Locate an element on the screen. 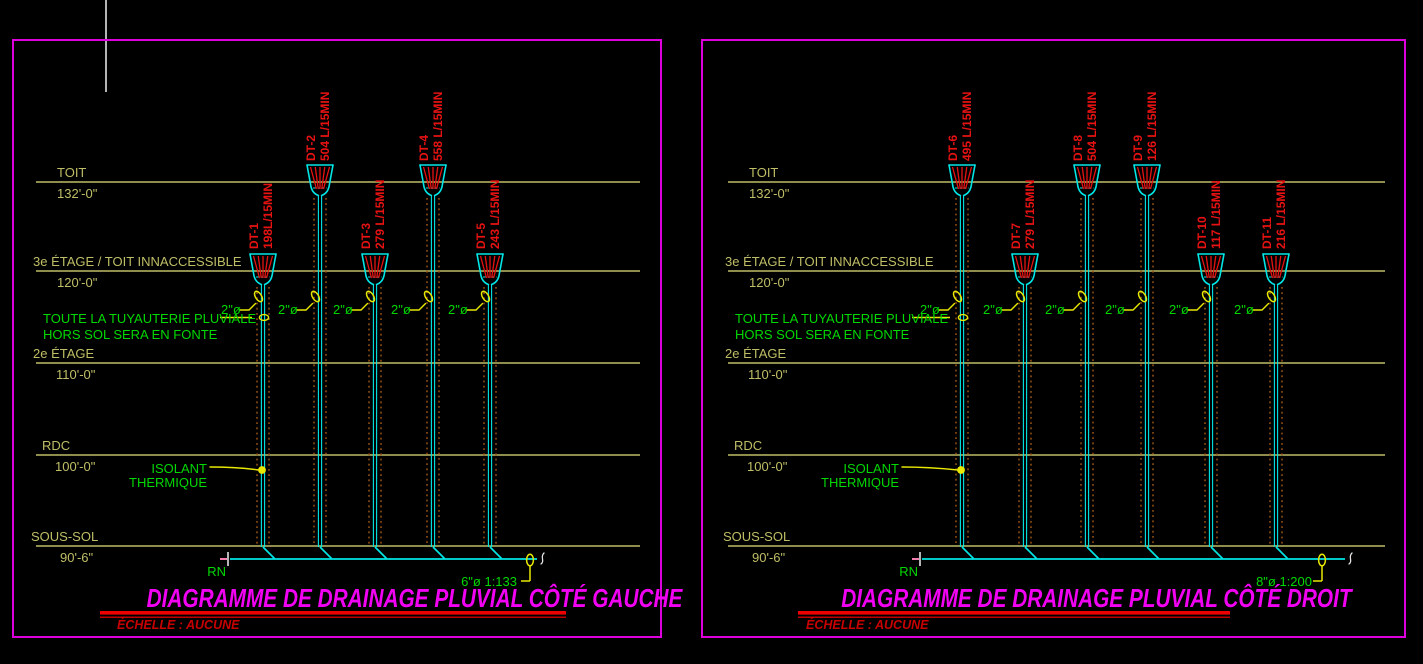  drain-label-DT-8: DT-8 504 L/15MIN is located at coordinates (1085, 126).